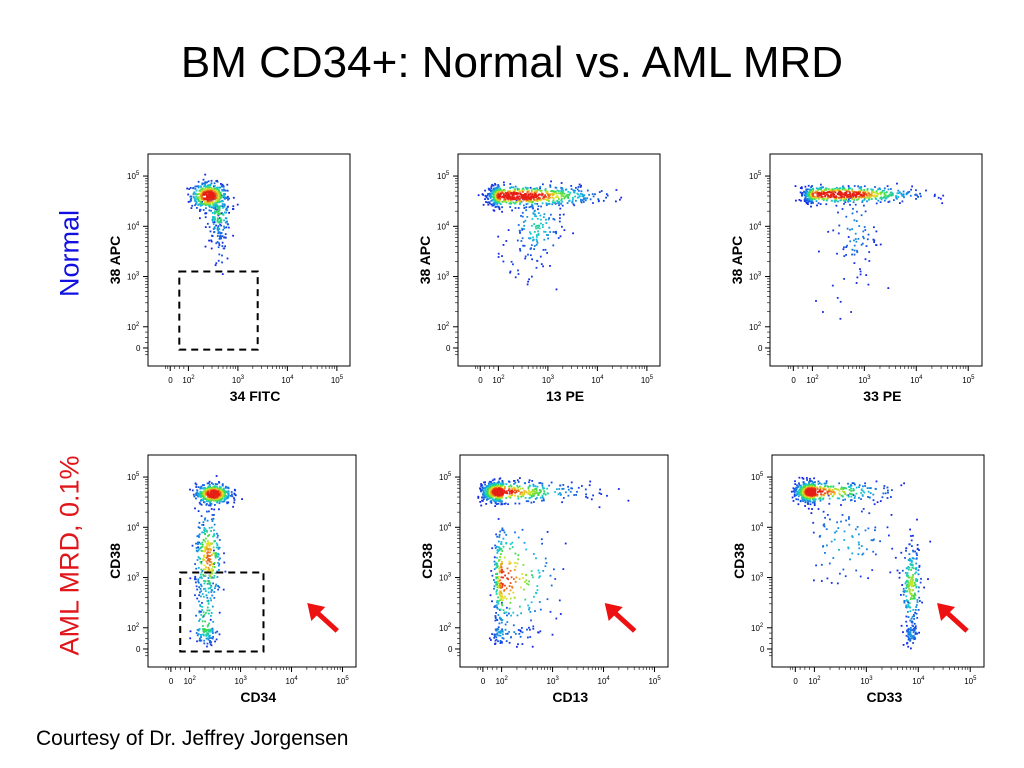 Image resolution: width=1024 pixels, height=768 pixels. I want to click on x-tick-label: 103, so click(864, 380).